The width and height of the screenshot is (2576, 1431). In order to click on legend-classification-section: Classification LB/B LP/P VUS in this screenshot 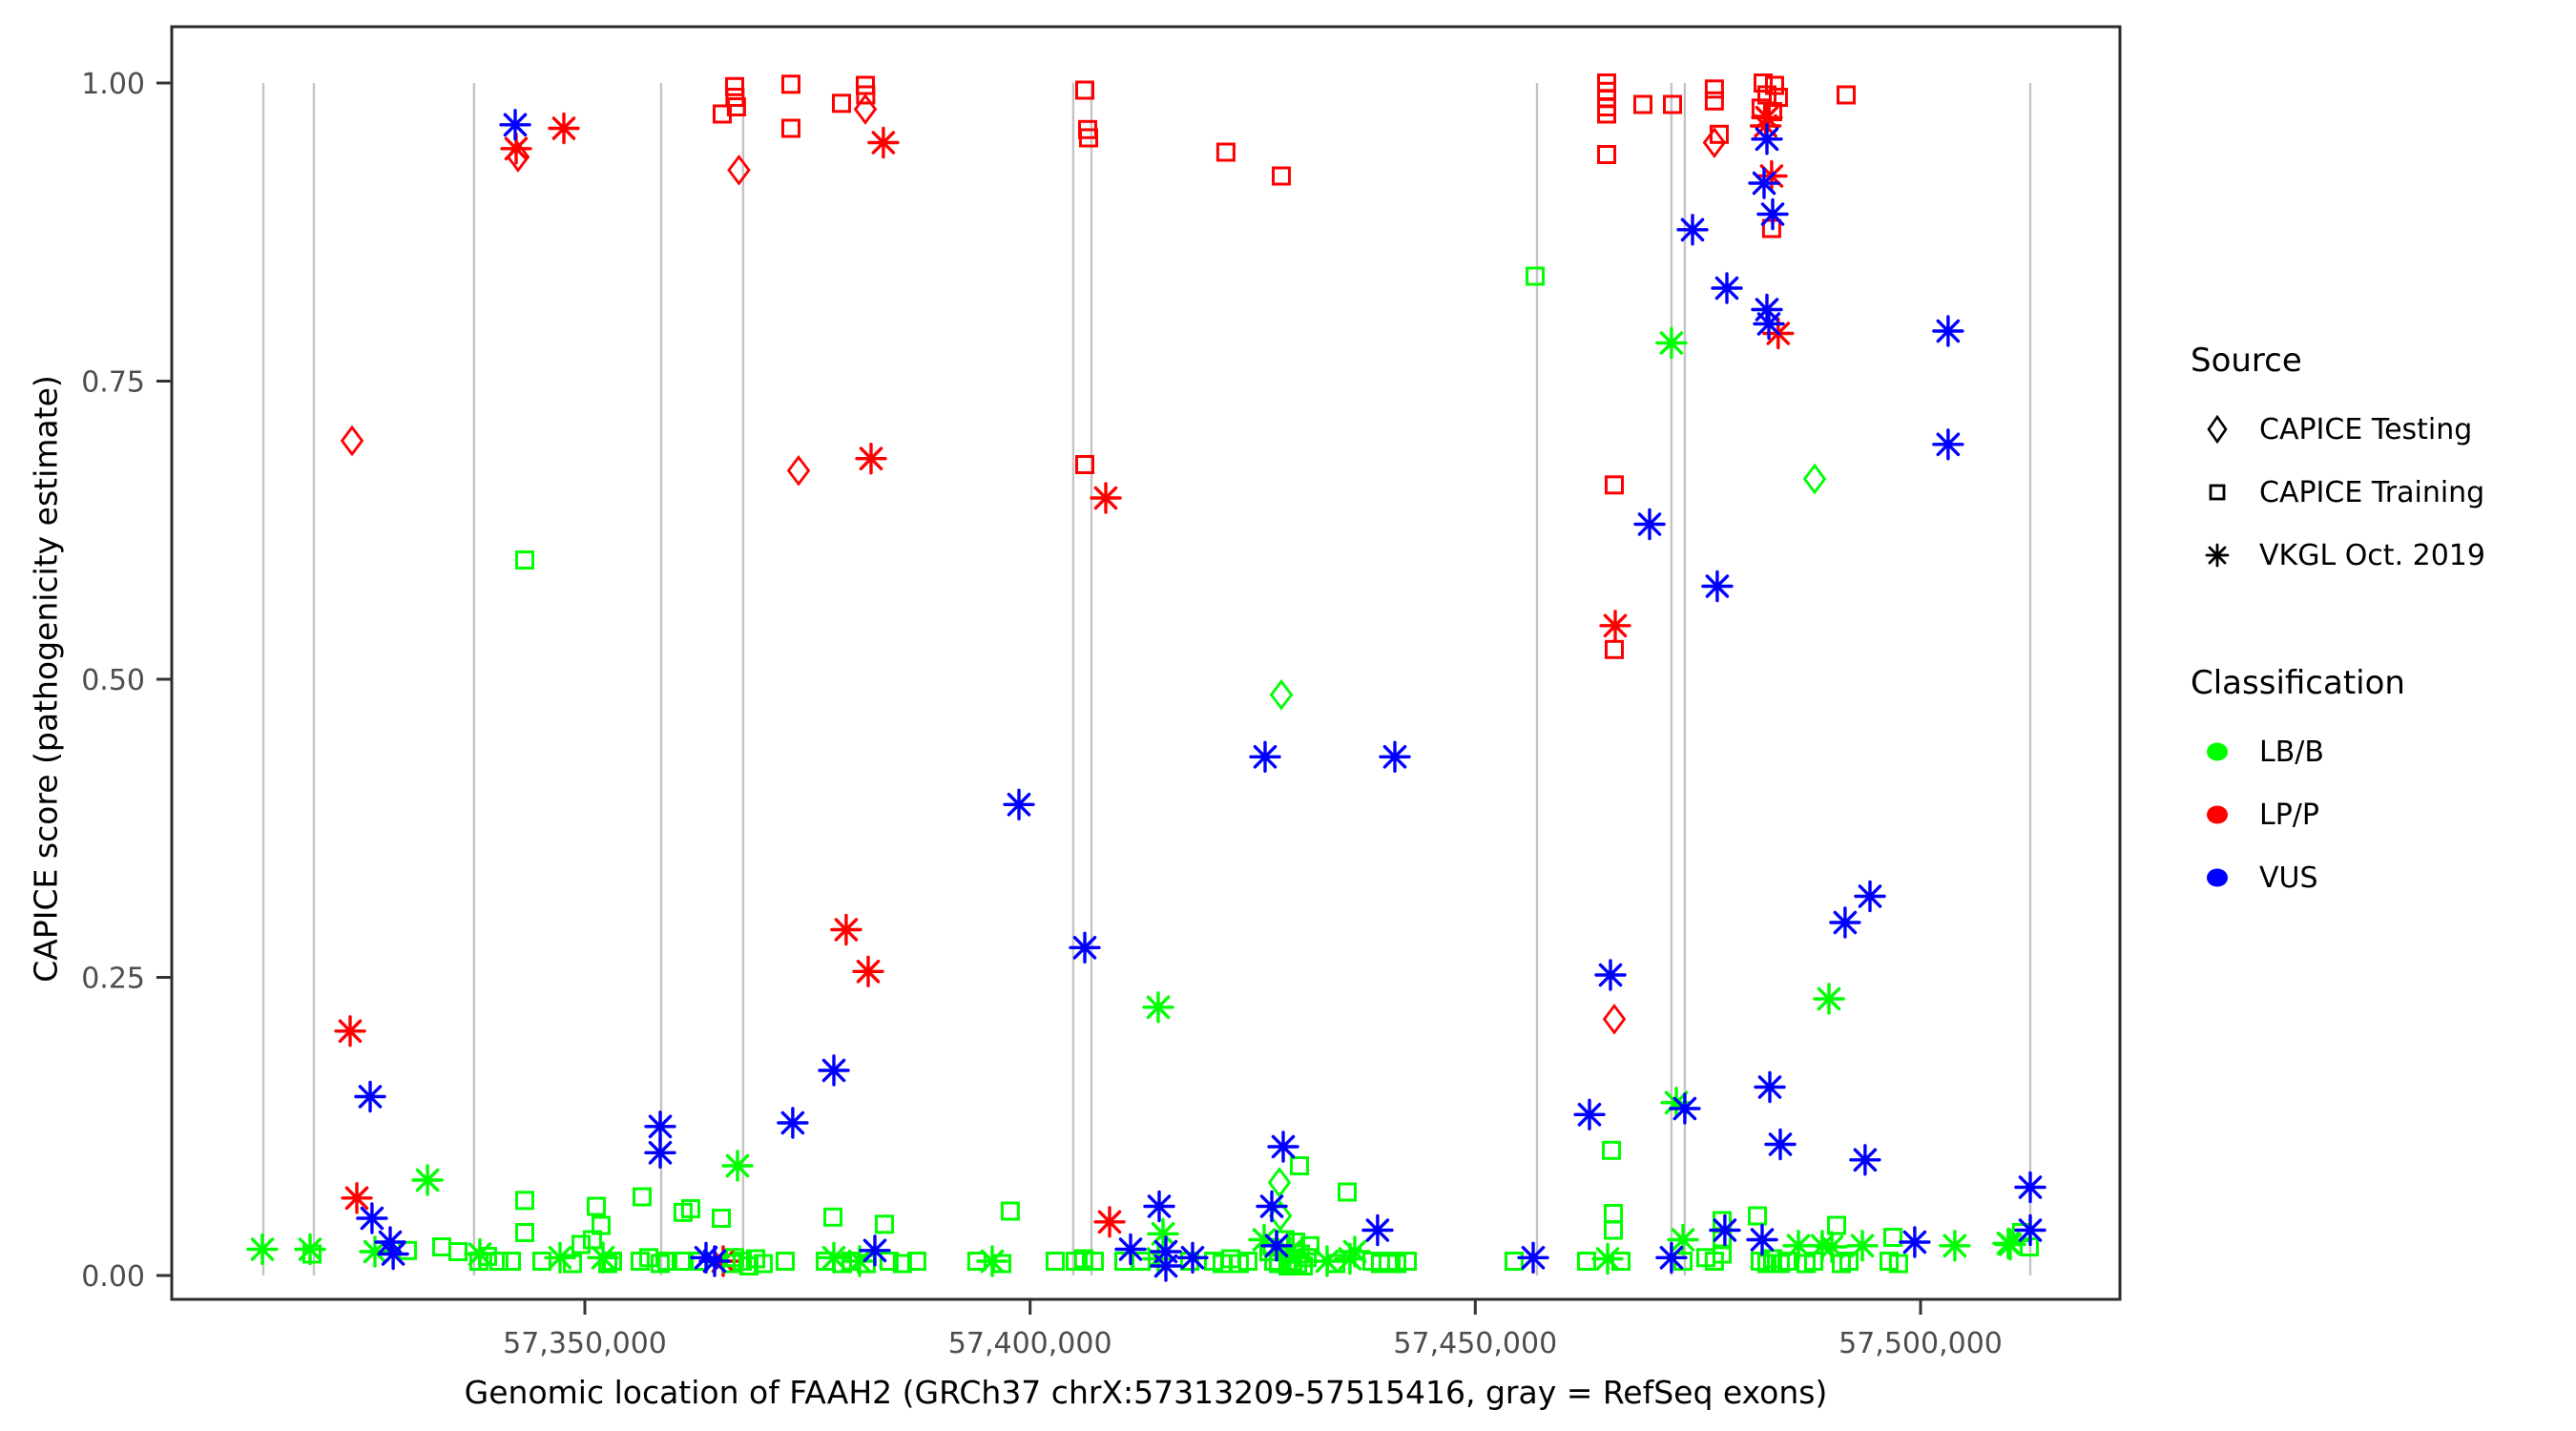, I will do `click(2383, 782)`.